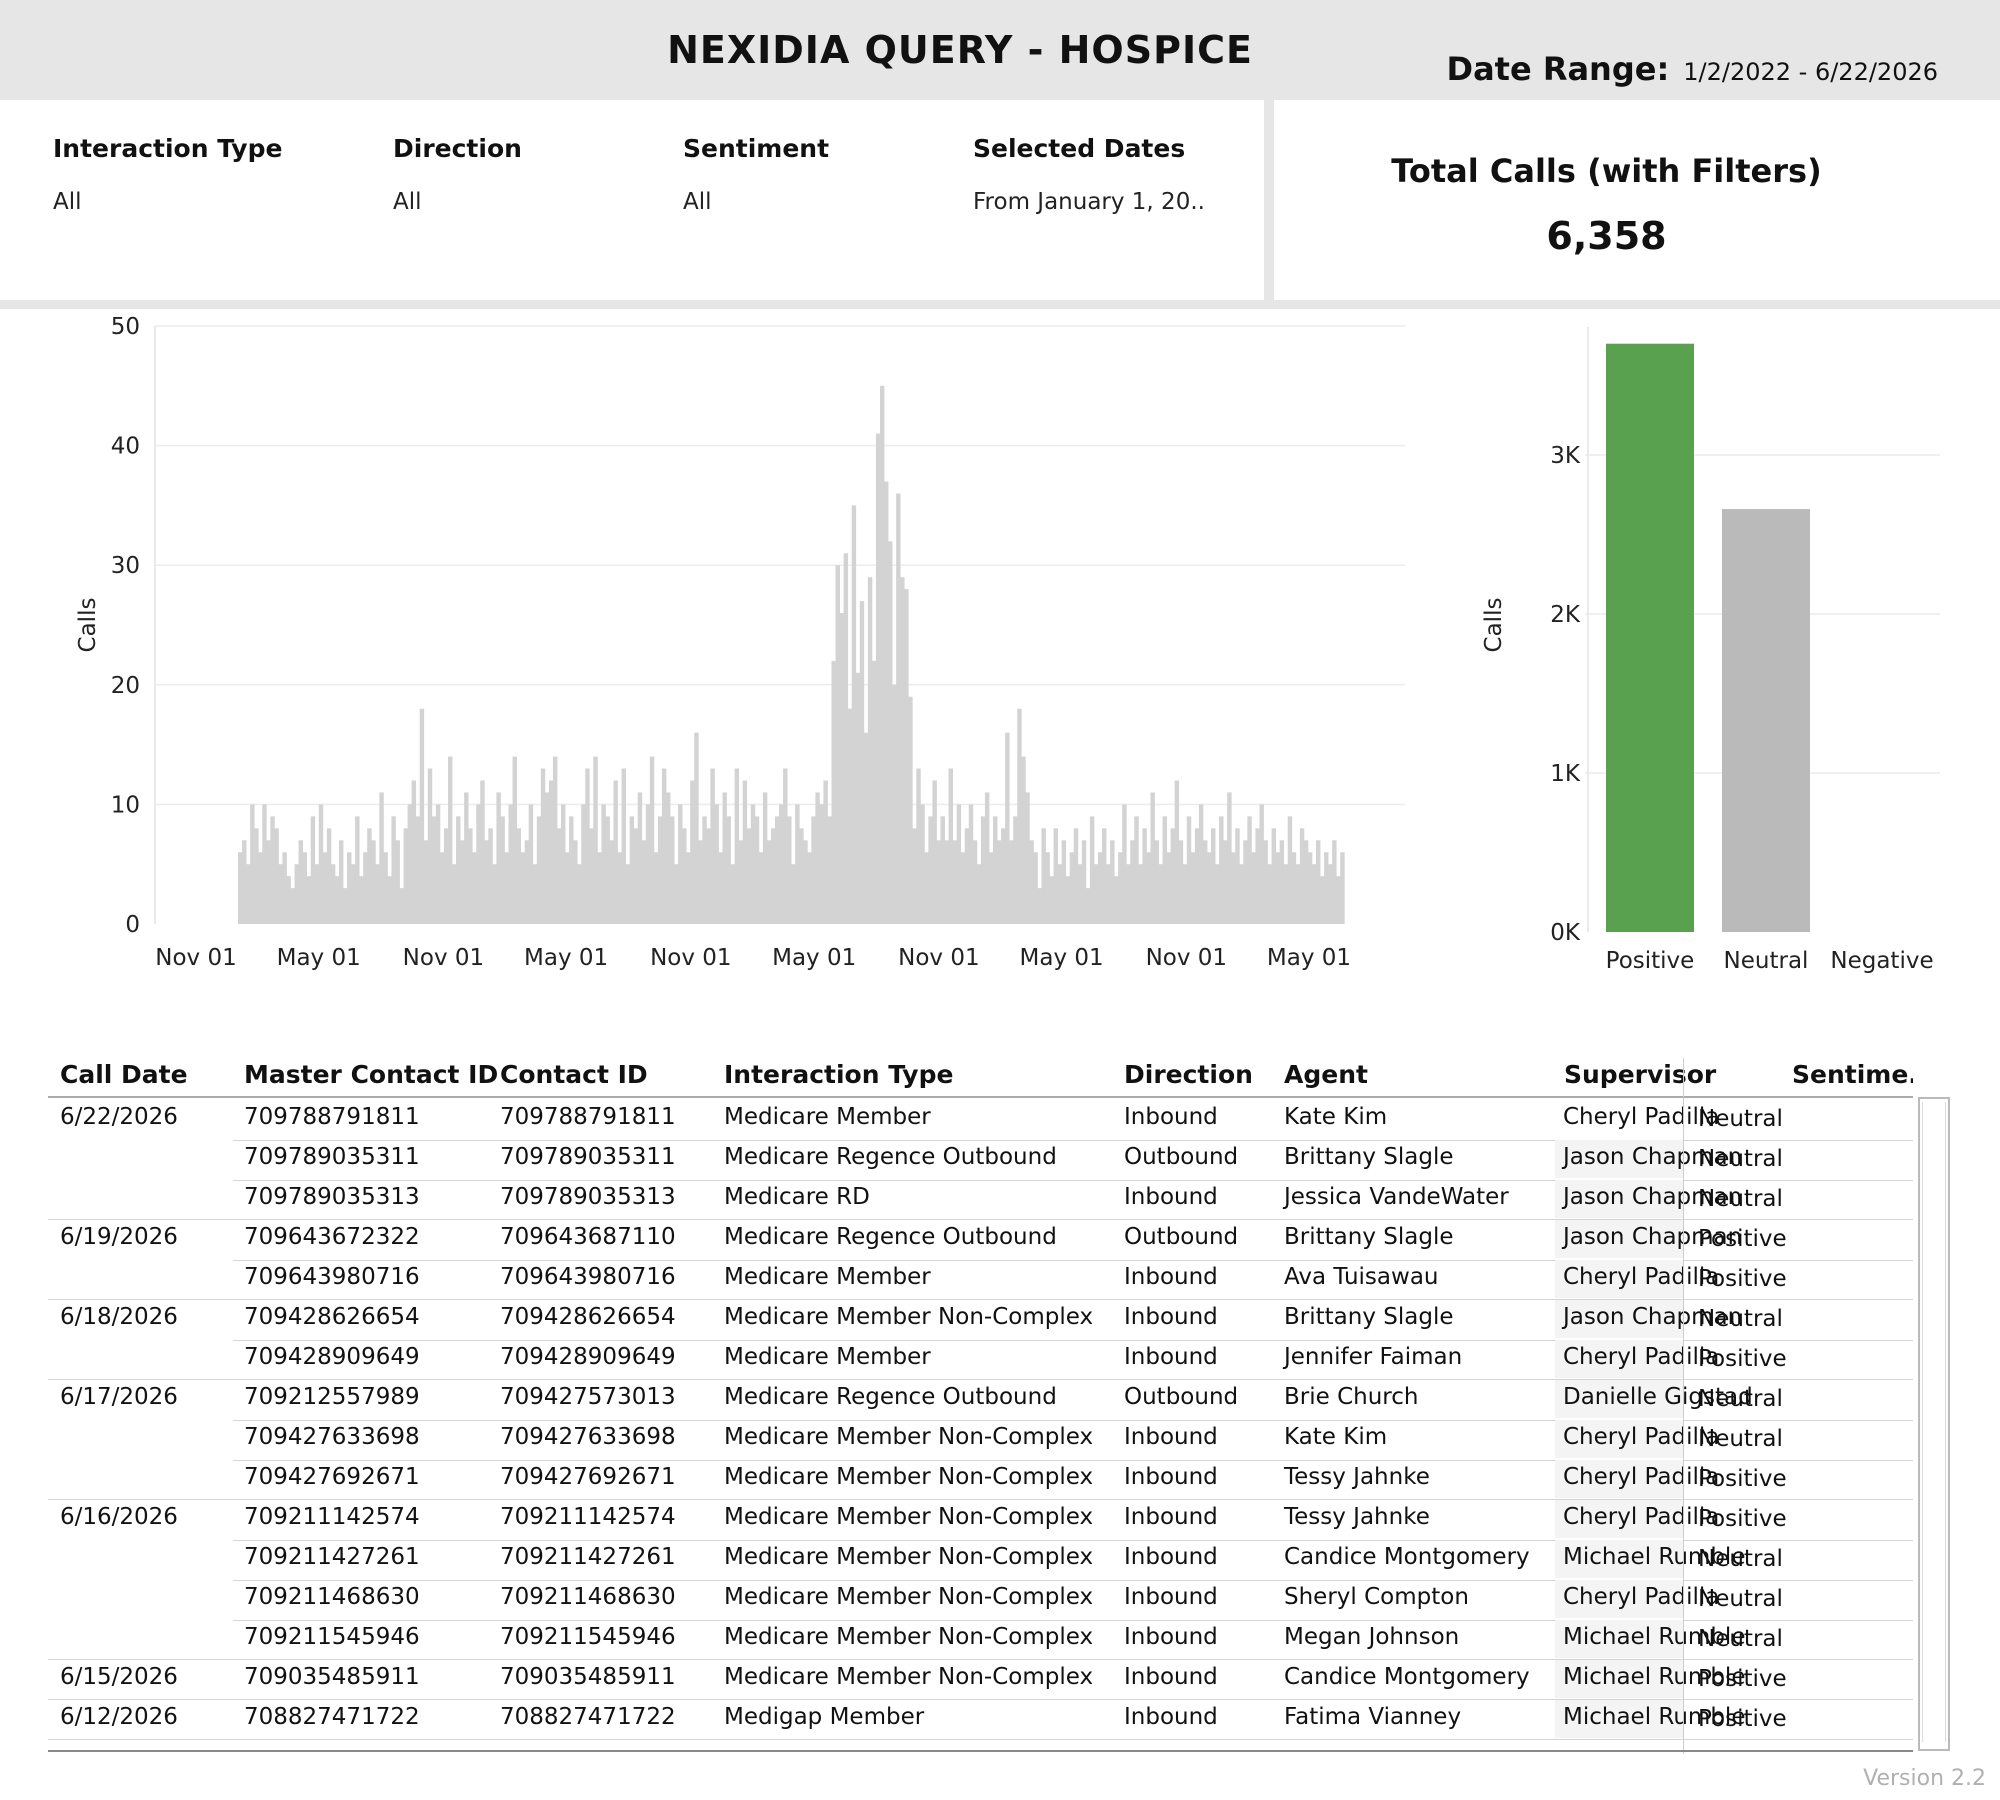 Image resolution: width=2000 pixels, height=1800 pixels. Describe the element at coordinates (1336, 1117) in the screenshot. I see `cell-agent: Kate Kim` at that location.